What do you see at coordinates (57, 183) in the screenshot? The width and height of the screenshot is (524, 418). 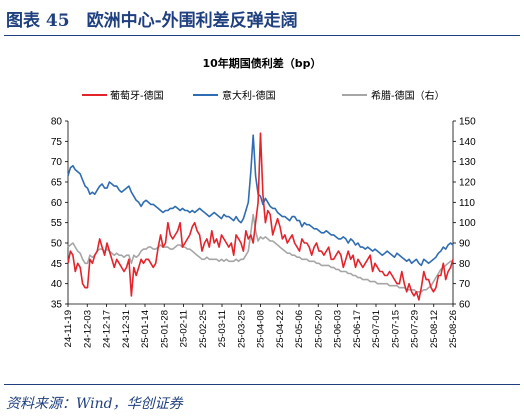 I see `left-tick-label: 65` at bounding box center [57, 183].